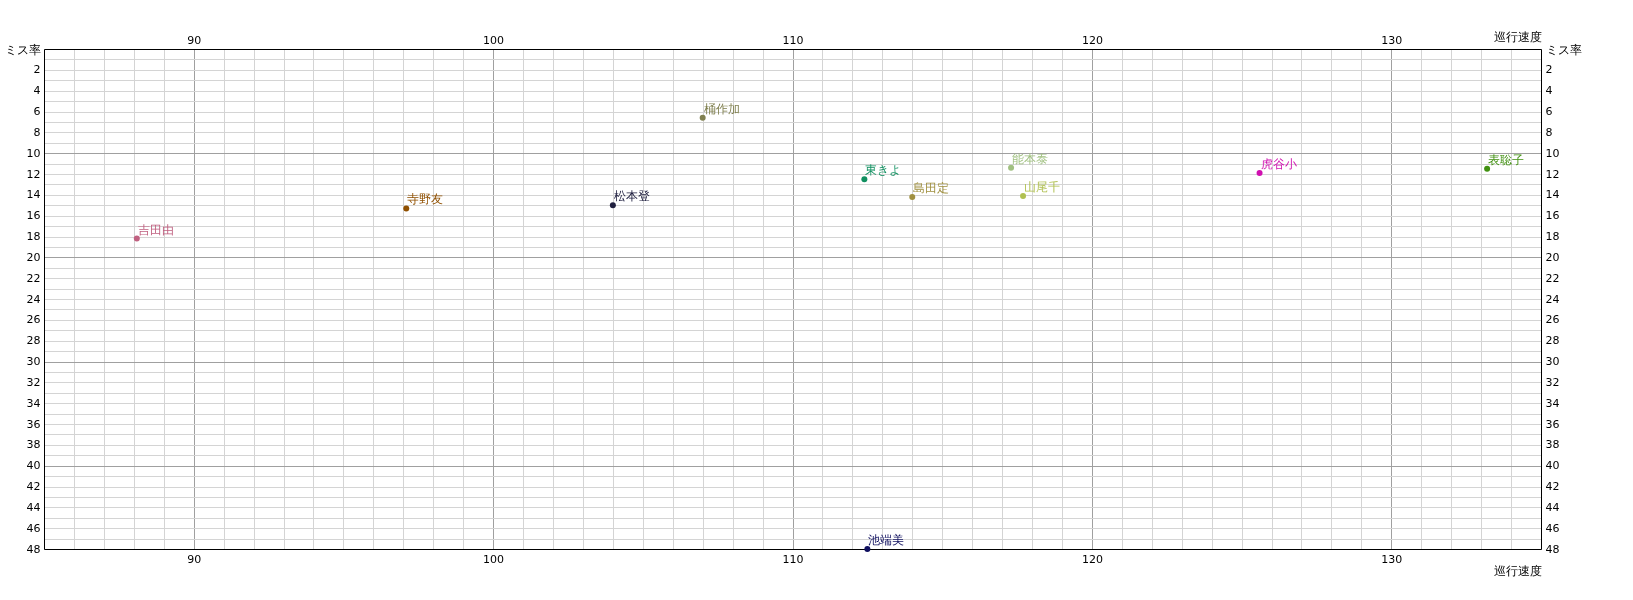  Describe the element at coordinates (33, 153) in the screenshot. I see `y-tick-label: 10` at that location.